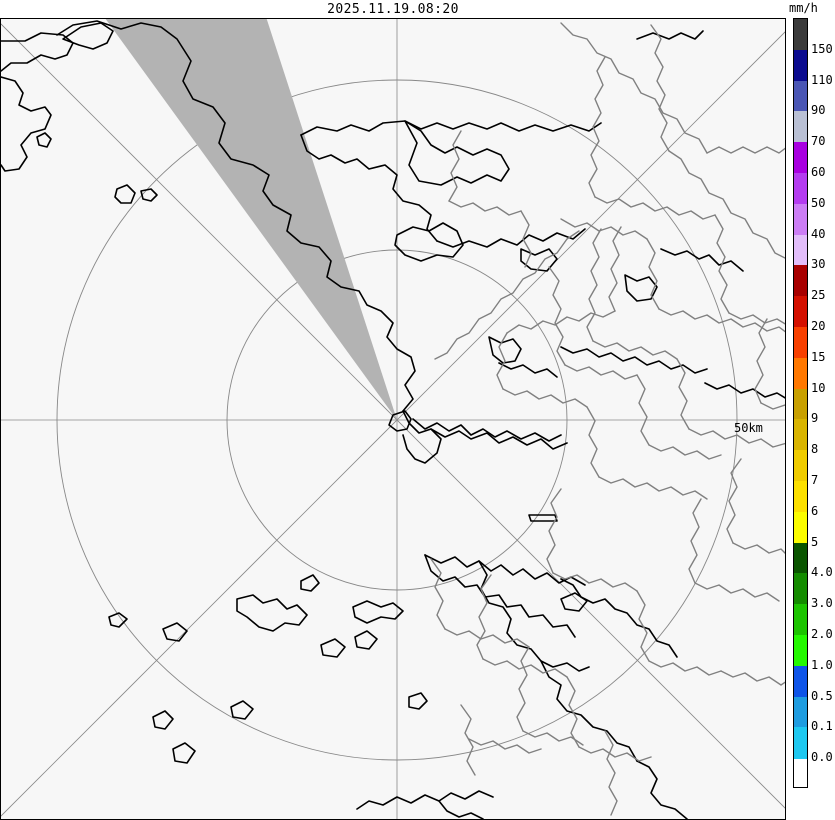 This screenshot has height=820, width=835. I want to click on colorbar-tick-label: 6, so click(815, 510).